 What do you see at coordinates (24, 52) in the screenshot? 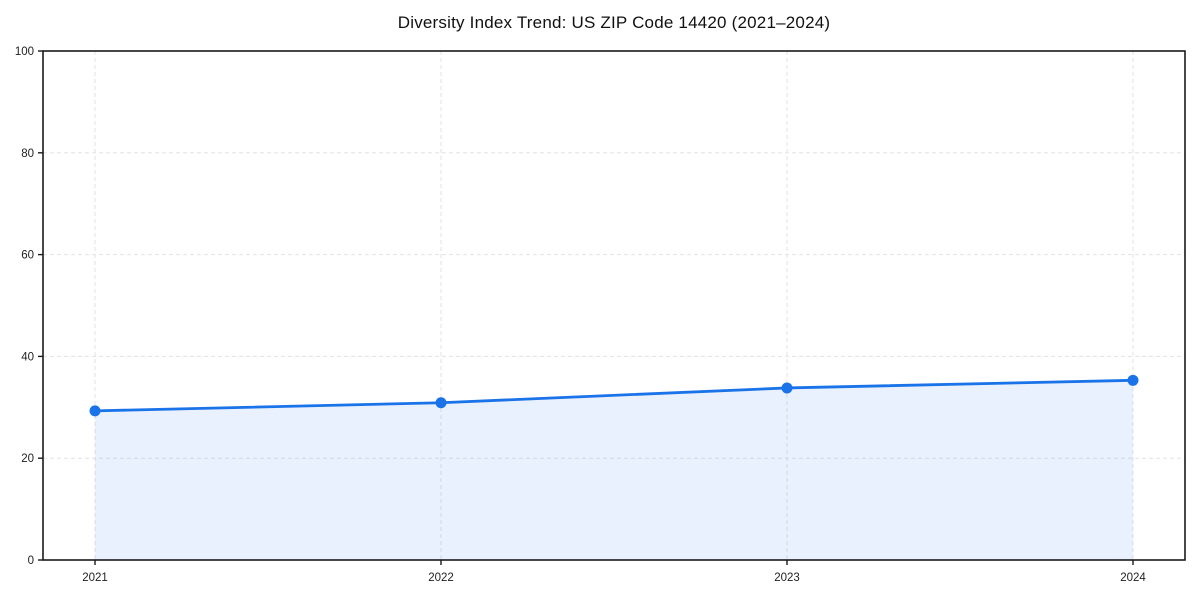
I see `y-tick-label: 100` at bounding box center [24, 52].